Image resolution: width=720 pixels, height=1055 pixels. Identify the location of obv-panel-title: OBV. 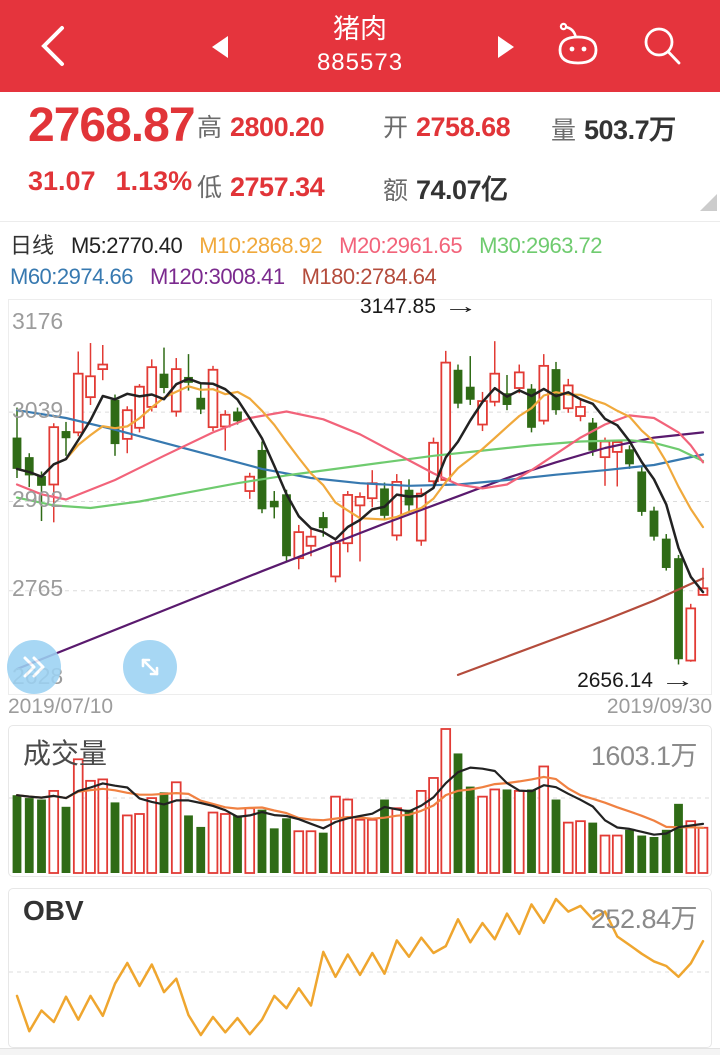
(53, 910).